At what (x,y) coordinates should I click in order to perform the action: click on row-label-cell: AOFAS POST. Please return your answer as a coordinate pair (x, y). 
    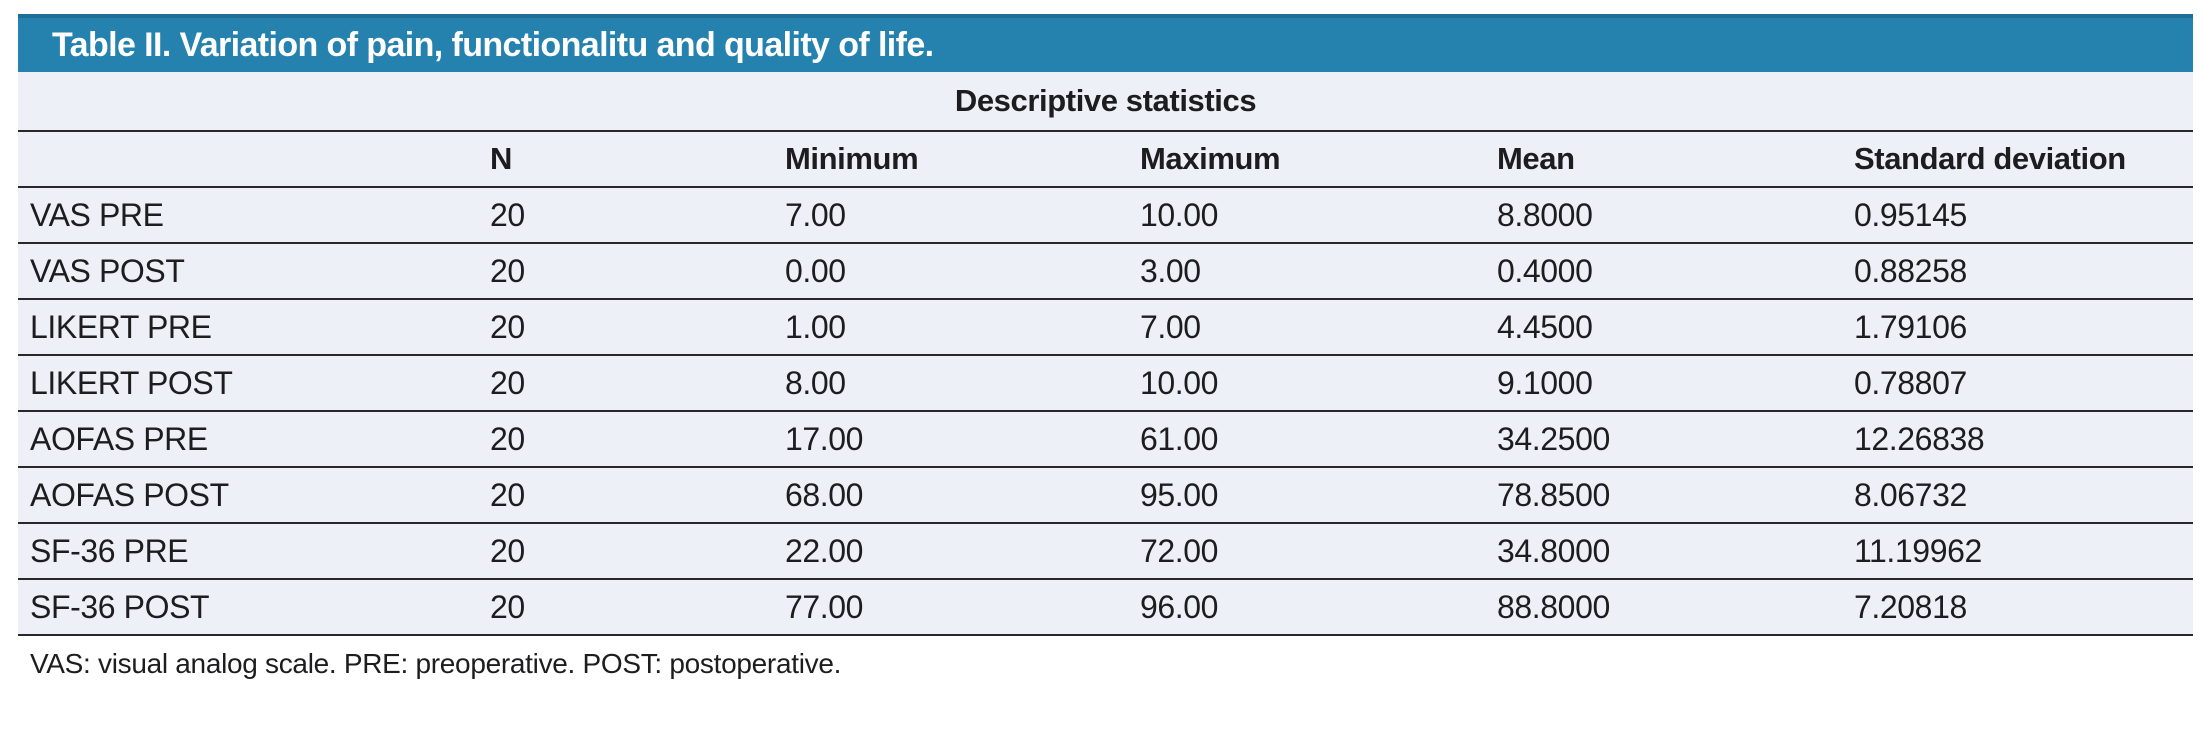
    Looking at the image, I should click on (254, 495).